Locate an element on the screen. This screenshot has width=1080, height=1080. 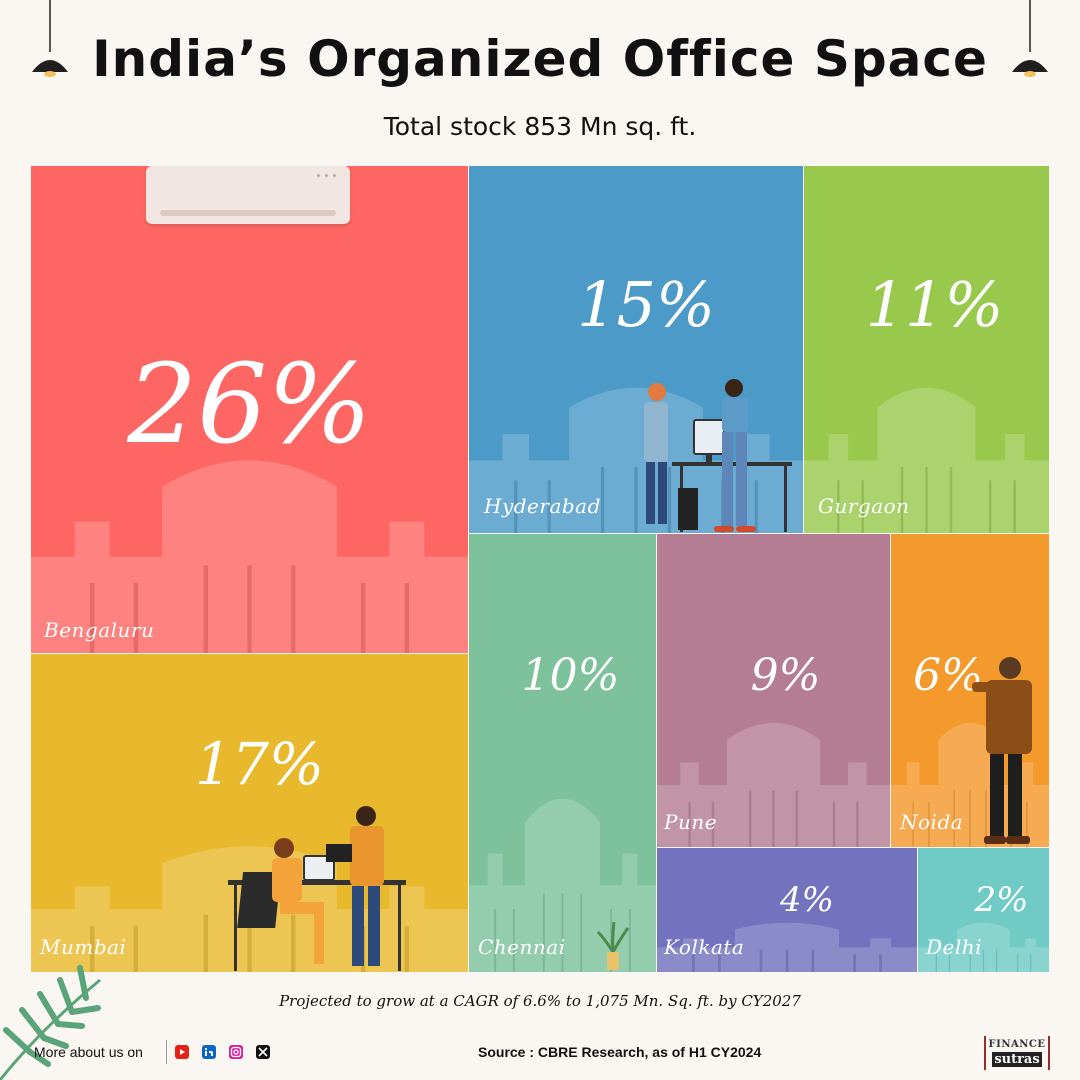
page-title: India’s Organized Office Space is located at coordinates (540, 59).